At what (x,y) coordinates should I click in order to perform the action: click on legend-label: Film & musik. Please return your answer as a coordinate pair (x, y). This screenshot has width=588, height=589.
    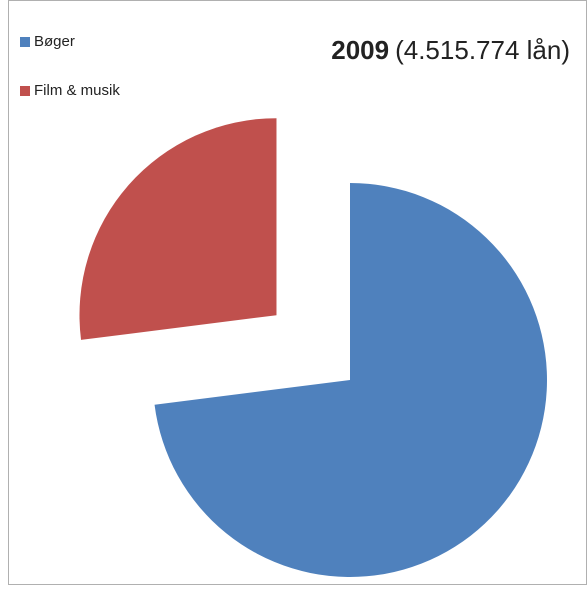
    Looking at the image, I should click on (77, 90).